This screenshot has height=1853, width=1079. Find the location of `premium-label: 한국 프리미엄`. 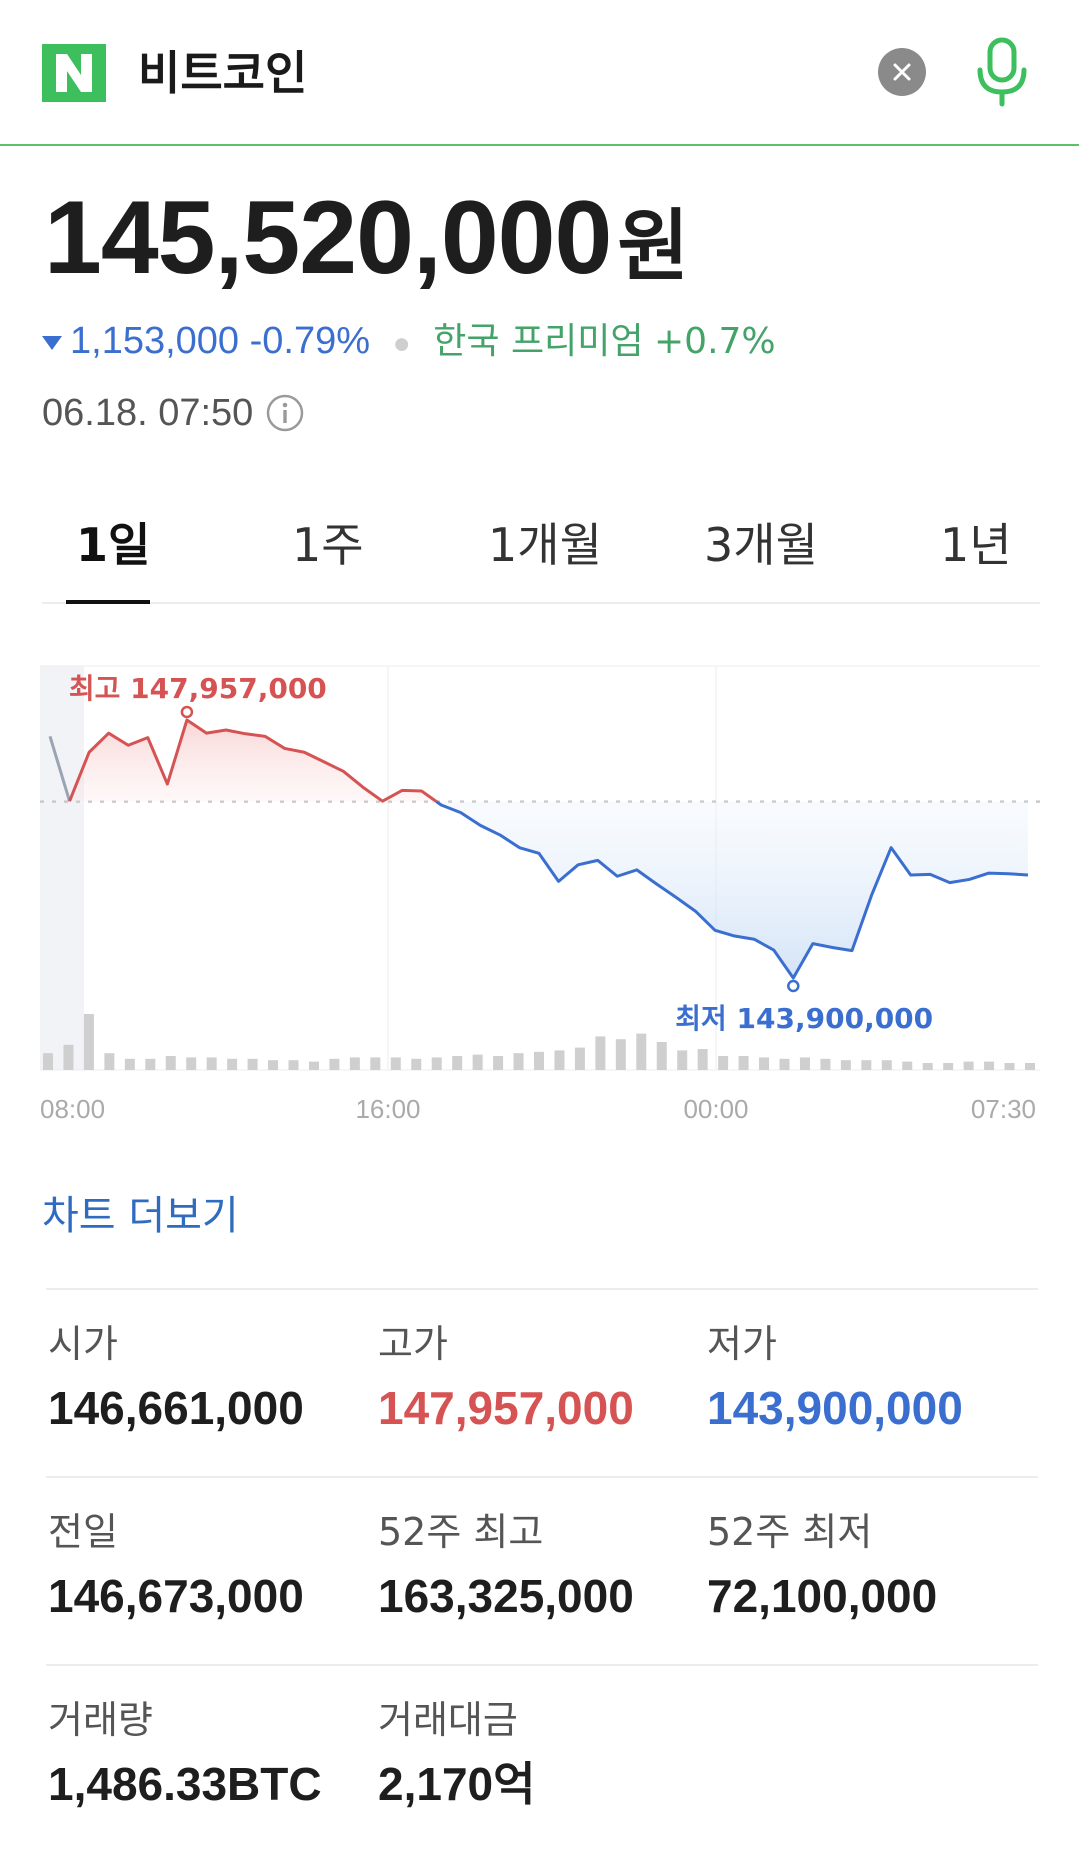

premium-label: 한국 프리미엄 is located at coordinates (538, 341).